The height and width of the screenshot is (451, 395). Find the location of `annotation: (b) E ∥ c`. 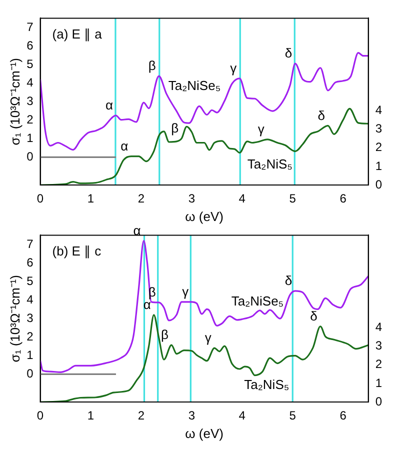

annotation: (b) E ∥ c is located at coordinates (77, 250).